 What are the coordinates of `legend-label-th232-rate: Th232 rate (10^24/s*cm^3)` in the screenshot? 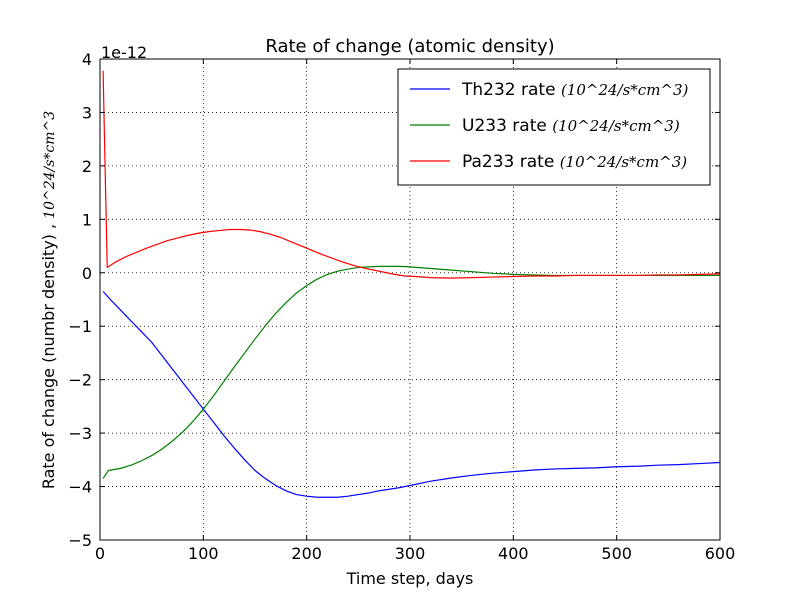 It's located at (575, 90).